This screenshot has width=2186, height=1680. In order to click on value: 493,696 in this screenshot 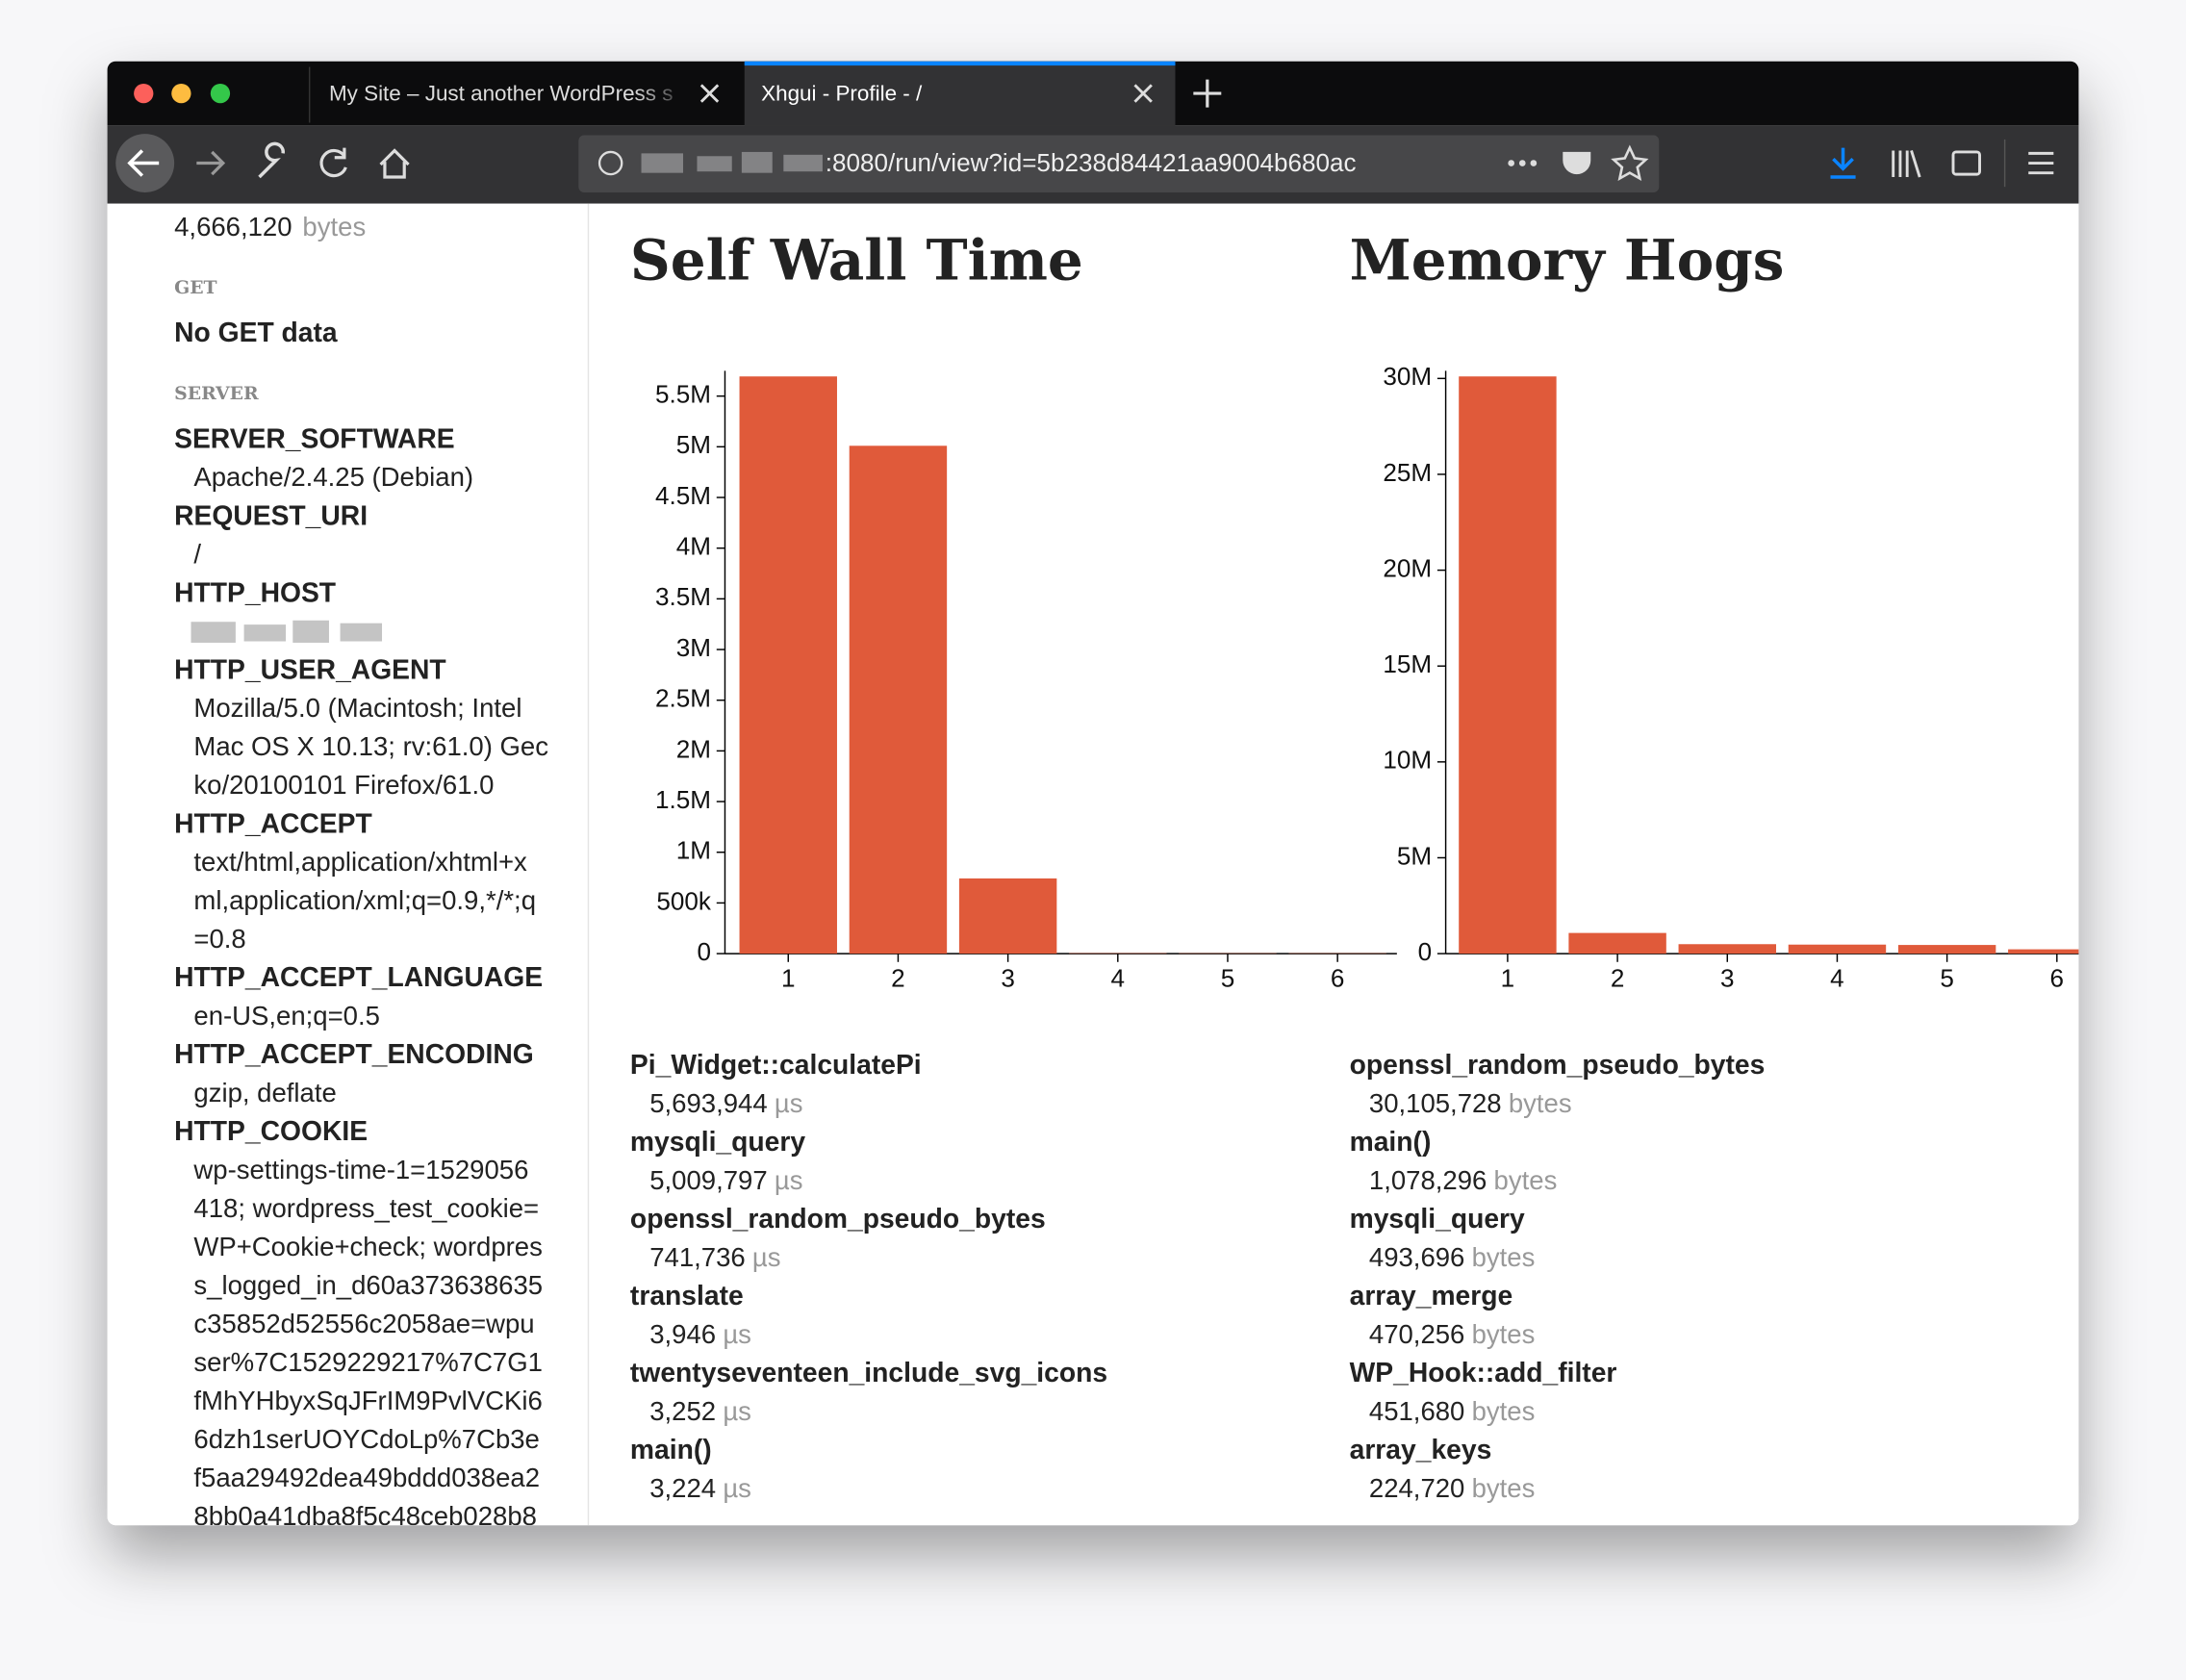, I will do `click(1416, 1257)`.